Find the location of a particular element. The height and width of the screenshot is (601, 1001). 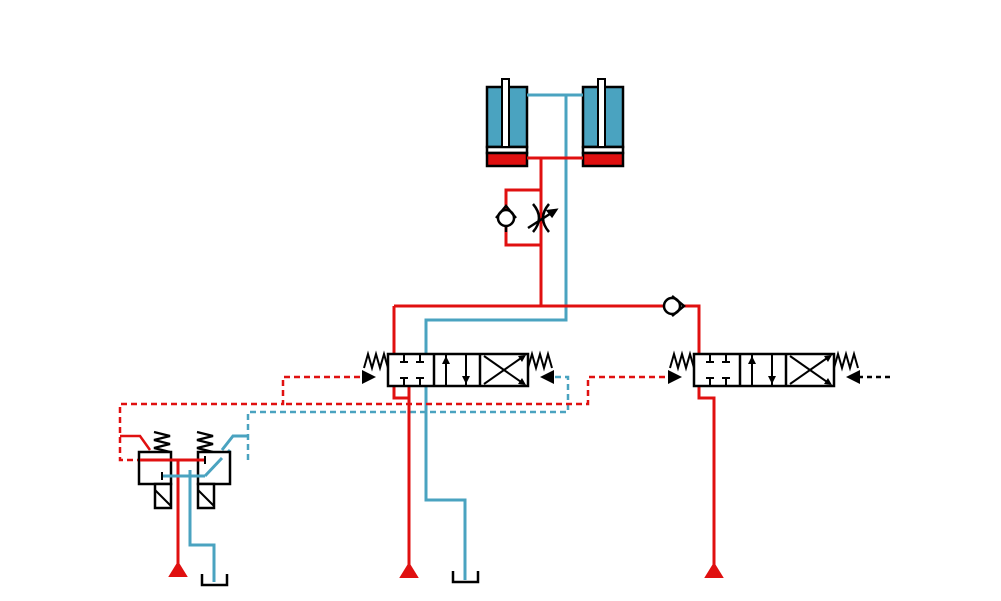

cylinder-right-rod is located at coordinates (601, 113).